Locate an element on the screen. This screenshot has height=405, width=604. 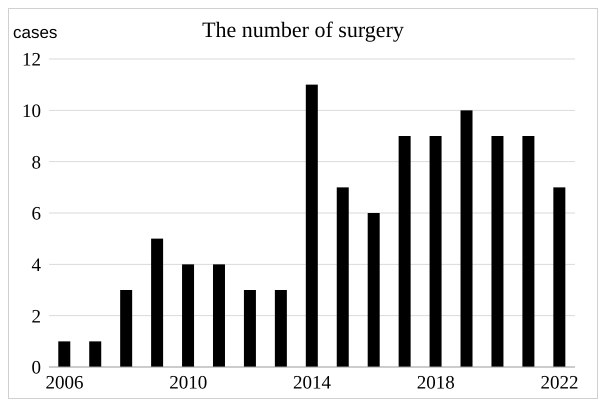
y-tick-label: 12 is located at coordinates (31, 60).